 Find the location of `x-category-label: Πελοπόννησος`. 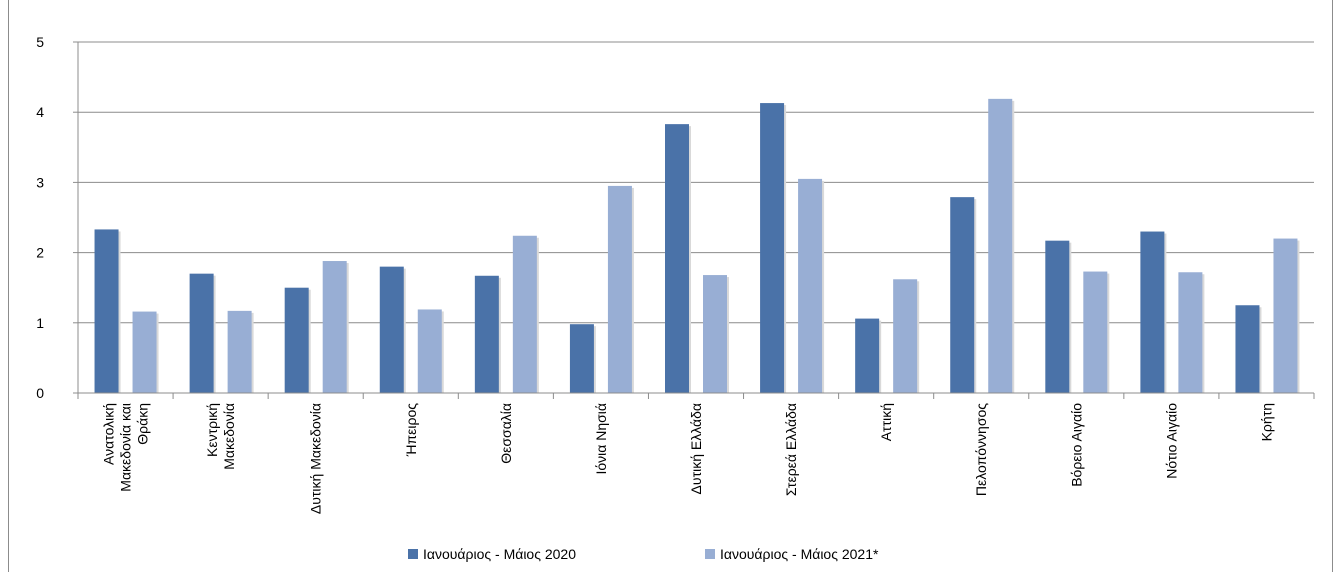

x-category-label: Πελοπόννησος is located at coordinates (981, 449).